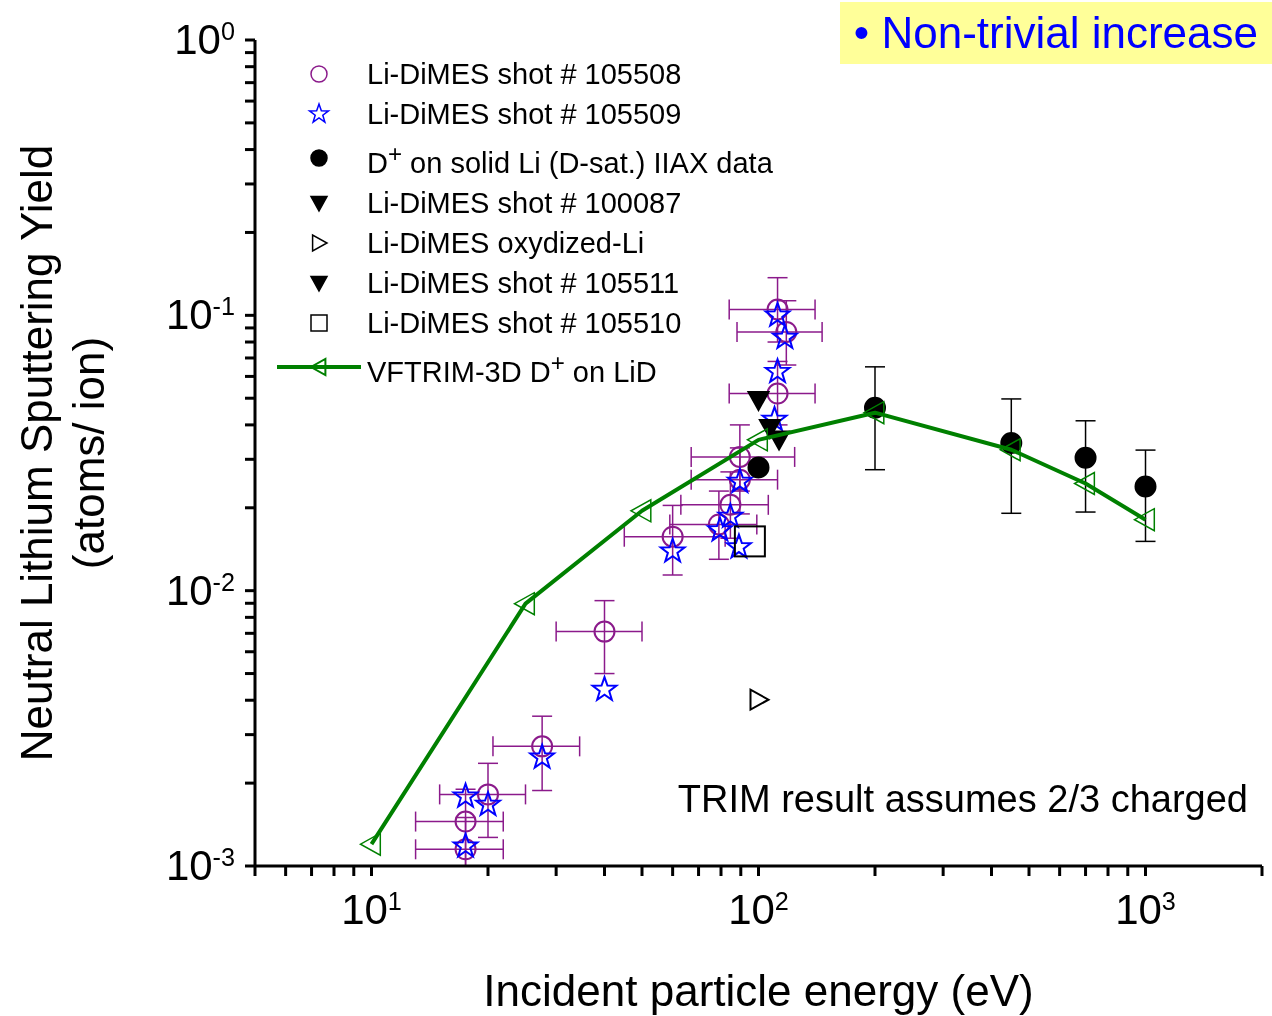 This screenshot has height=1016, width=1272. Describe the element at coordinates (506, 243) in the screenshot. I see `legend-label: Li-DiMES oxydized-Li` at that location.